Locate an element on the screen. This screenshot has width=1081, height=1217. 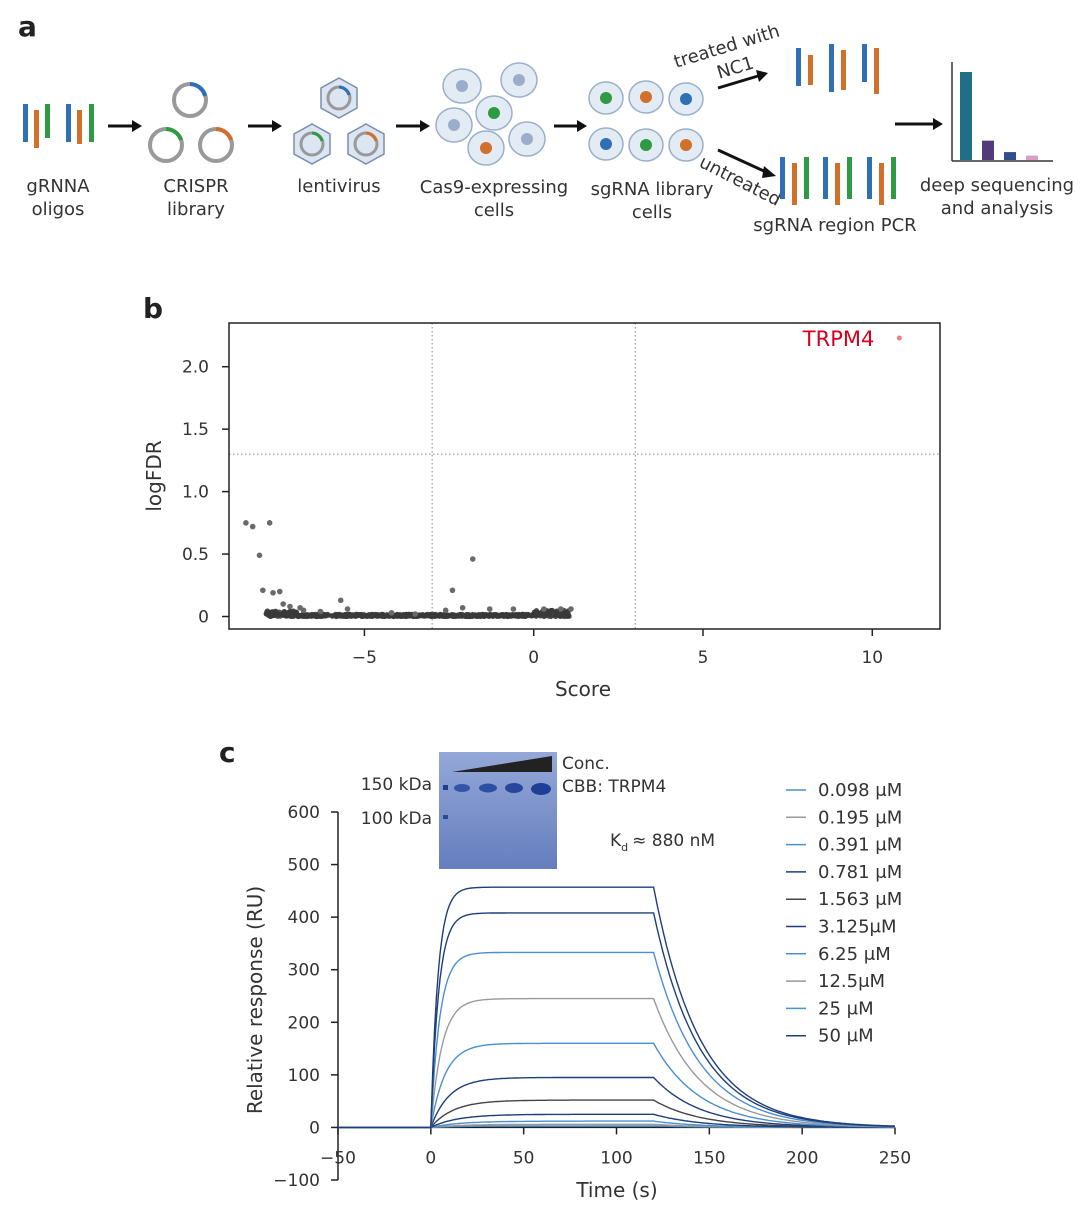
step-label-cas9: Cas9-expressing cells is located at coordinates (494, 199).